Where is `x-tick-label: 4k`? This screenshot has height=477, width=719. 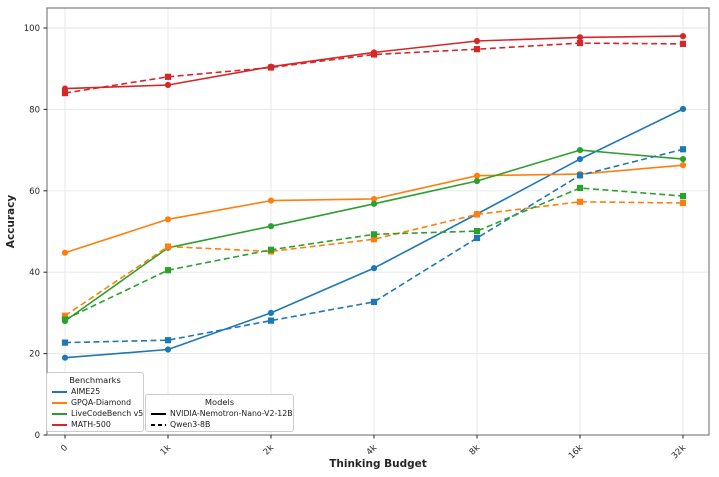 x-tick-label: 4k is located at coordinates (372, 450).